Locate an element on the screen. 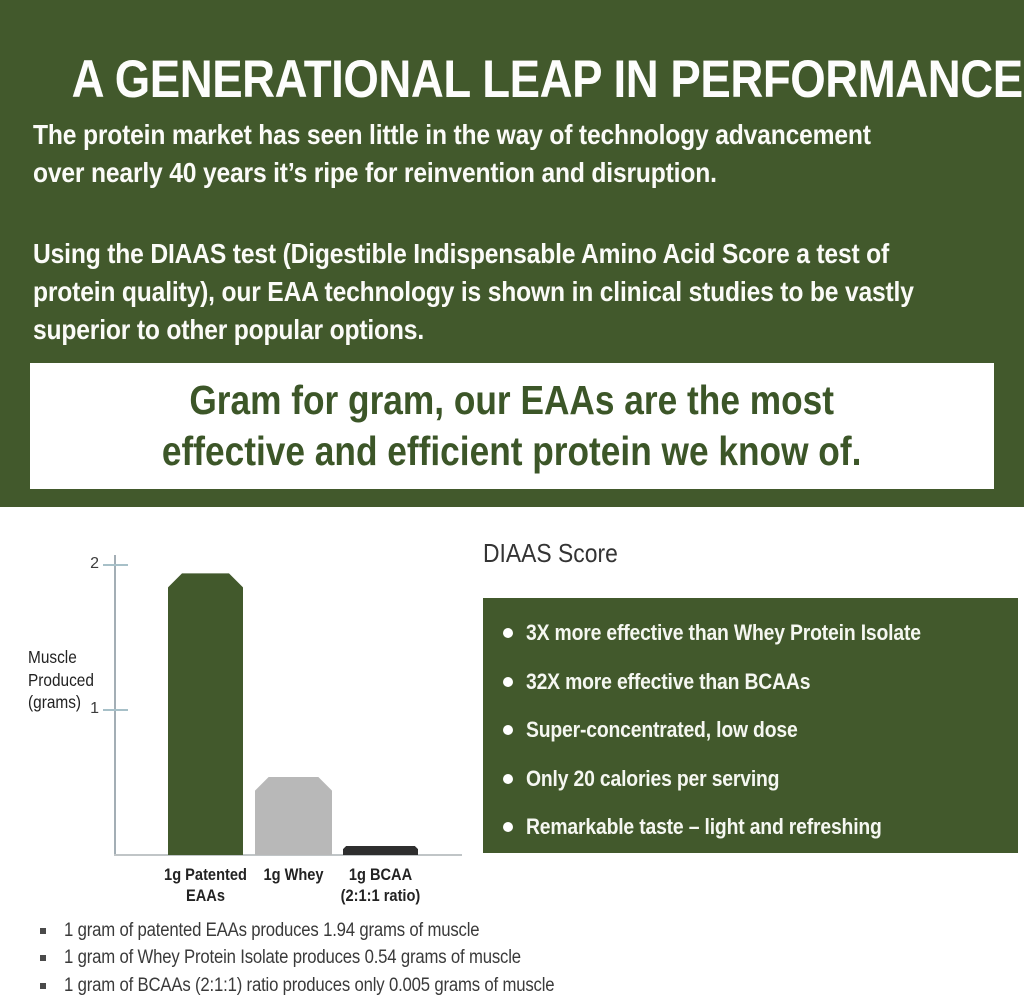  benefit-item: Only 20 calories per serving is located at coordinates (750, 779).